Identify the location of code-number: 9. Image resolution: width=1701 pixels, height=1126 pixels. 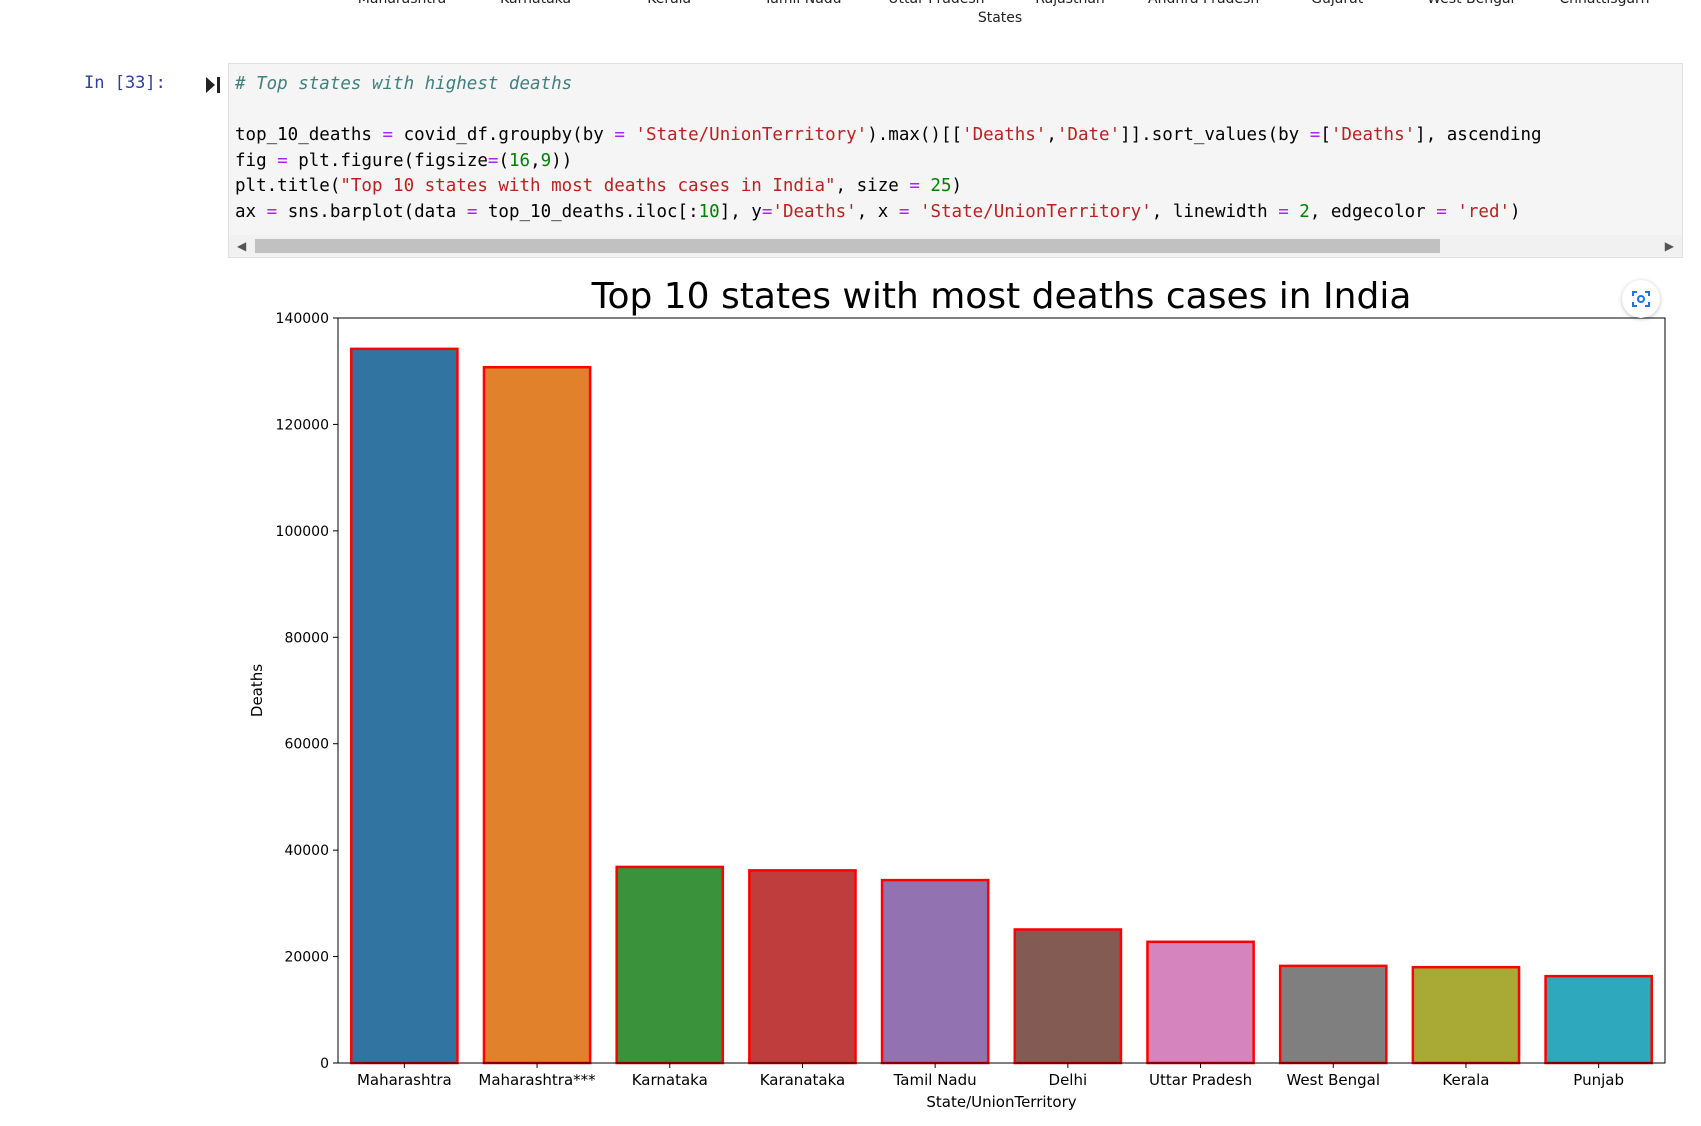
(546, 160).